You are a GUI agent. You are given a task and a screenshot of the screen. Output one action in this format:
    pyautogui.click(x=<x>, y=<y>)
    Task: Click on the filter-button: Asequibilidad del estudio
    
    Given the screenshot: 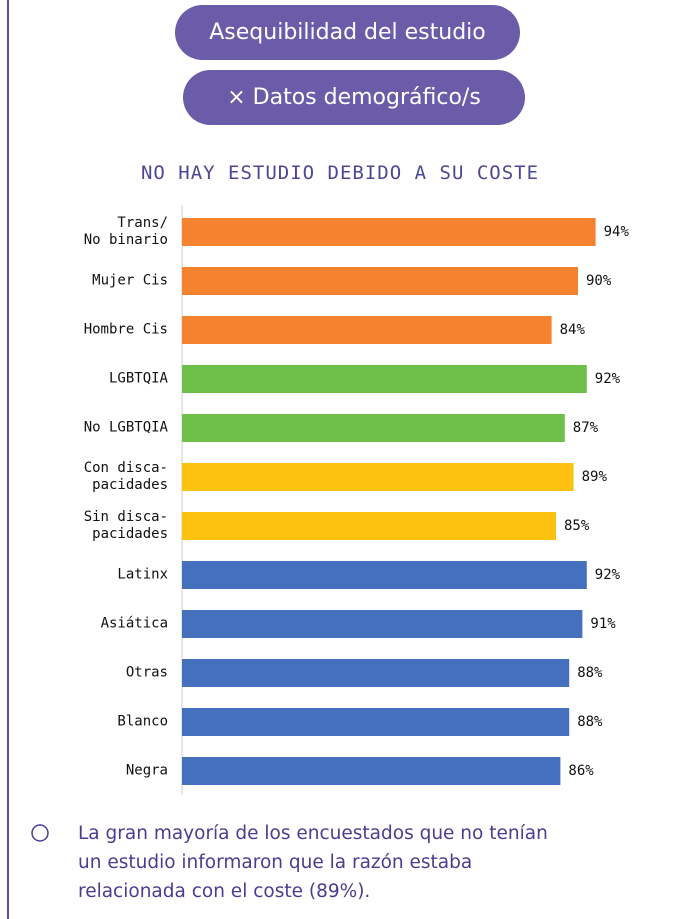 What is the action you would take?
    pyautogui.click(x=347, y=32)
    